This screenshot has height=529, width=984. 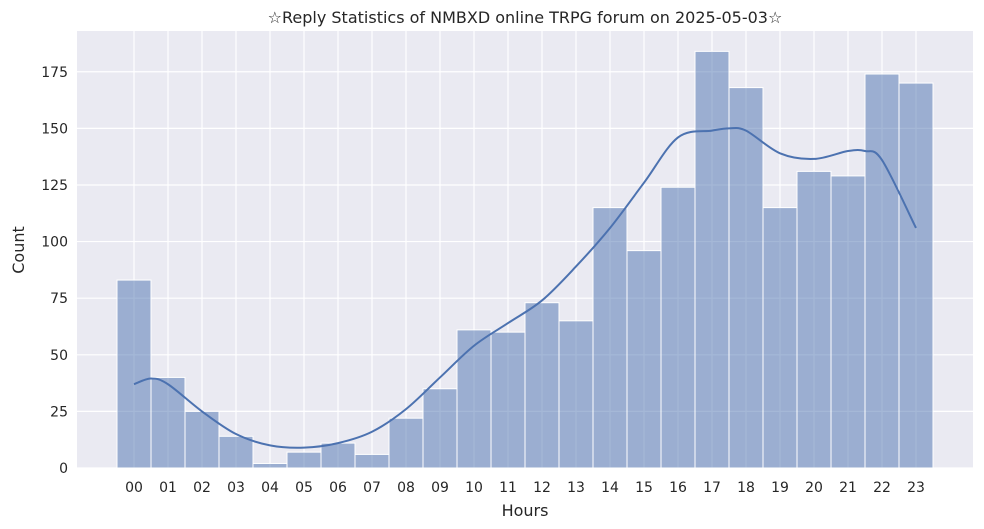 What do you see at coordinates (54, 186) in the screenshot?
I see `y-tick-label: 125` at bounding box center [54, 186].